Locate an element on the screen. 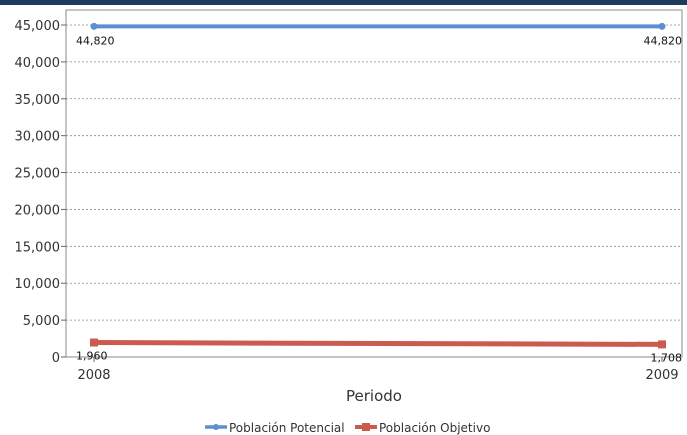 This screenshot has height=435, width=687. y-tick-label: 30,000 is located at coordinates (38, 137).